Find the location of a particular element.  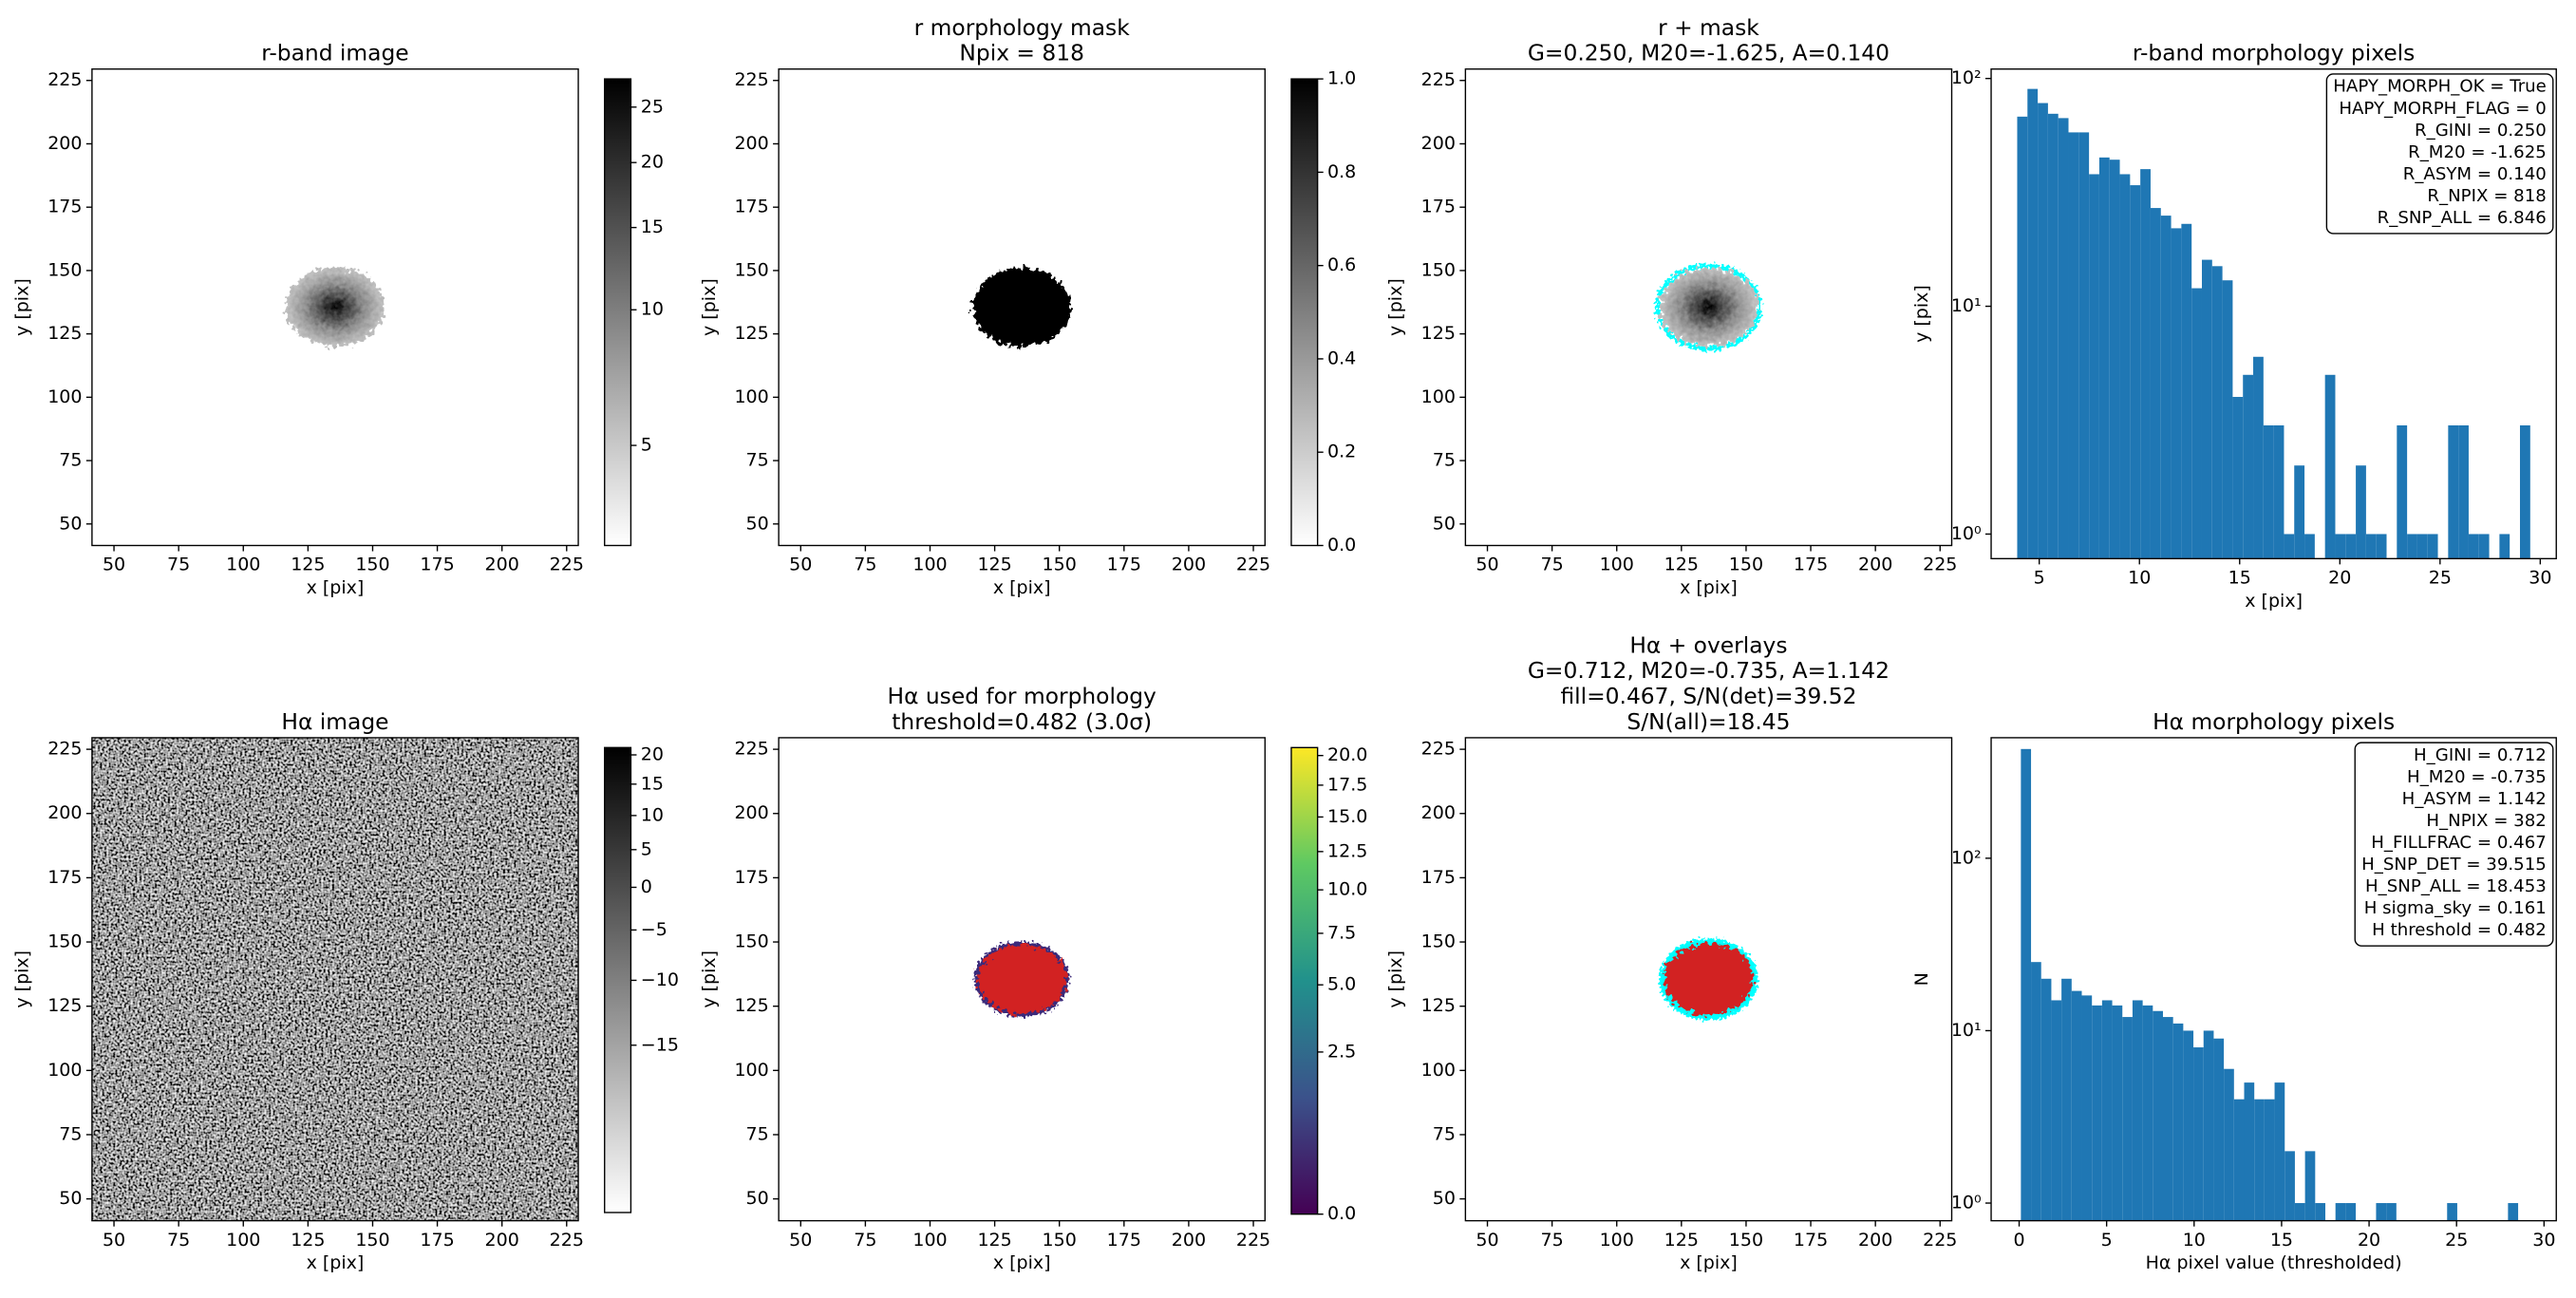

colorbar-tick-label: 15 is located at coordinates (652, 783).